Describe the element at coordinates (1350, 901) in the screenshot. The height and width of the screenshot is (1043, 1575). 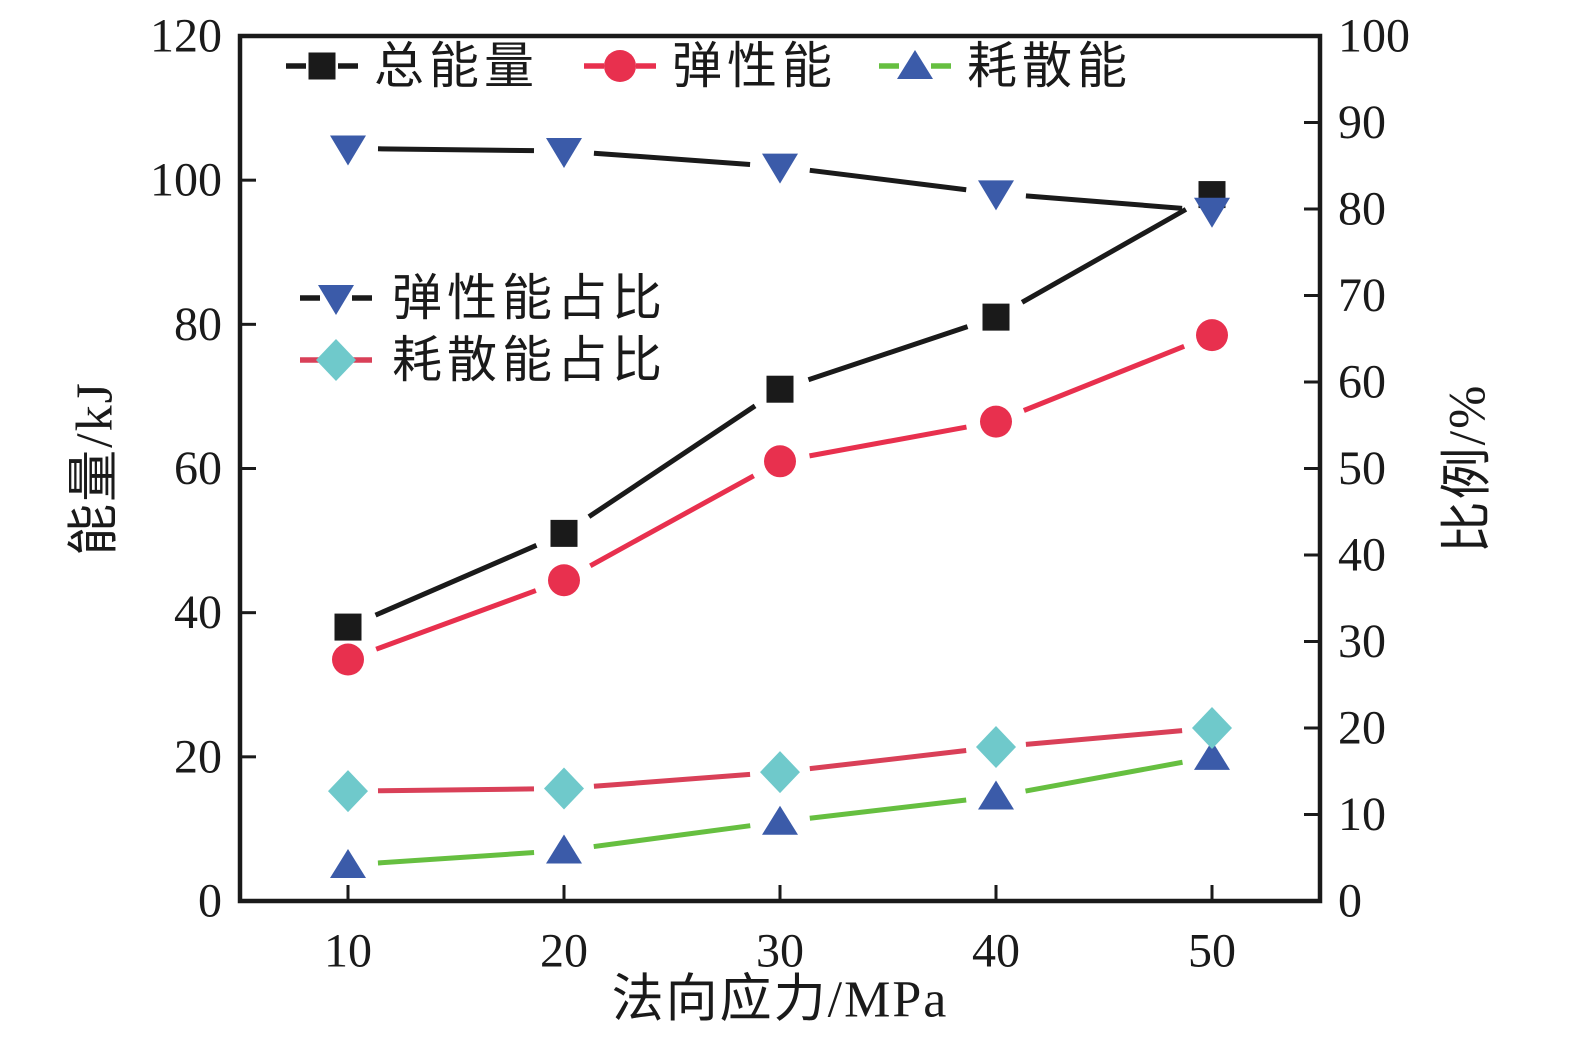
I see `right-axis-tick-label: 0` at that location.